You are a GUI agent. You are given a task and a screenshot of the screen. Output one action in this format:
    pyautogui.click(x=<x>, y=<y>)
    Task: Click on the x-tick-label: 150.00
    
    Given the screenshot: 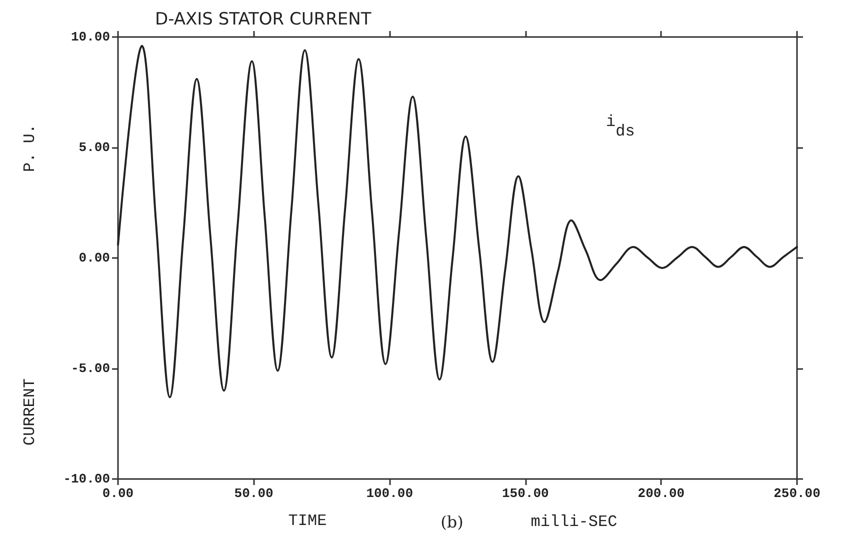 What is the action you would take?
    pyautogui.click(x=525, y=493)
    